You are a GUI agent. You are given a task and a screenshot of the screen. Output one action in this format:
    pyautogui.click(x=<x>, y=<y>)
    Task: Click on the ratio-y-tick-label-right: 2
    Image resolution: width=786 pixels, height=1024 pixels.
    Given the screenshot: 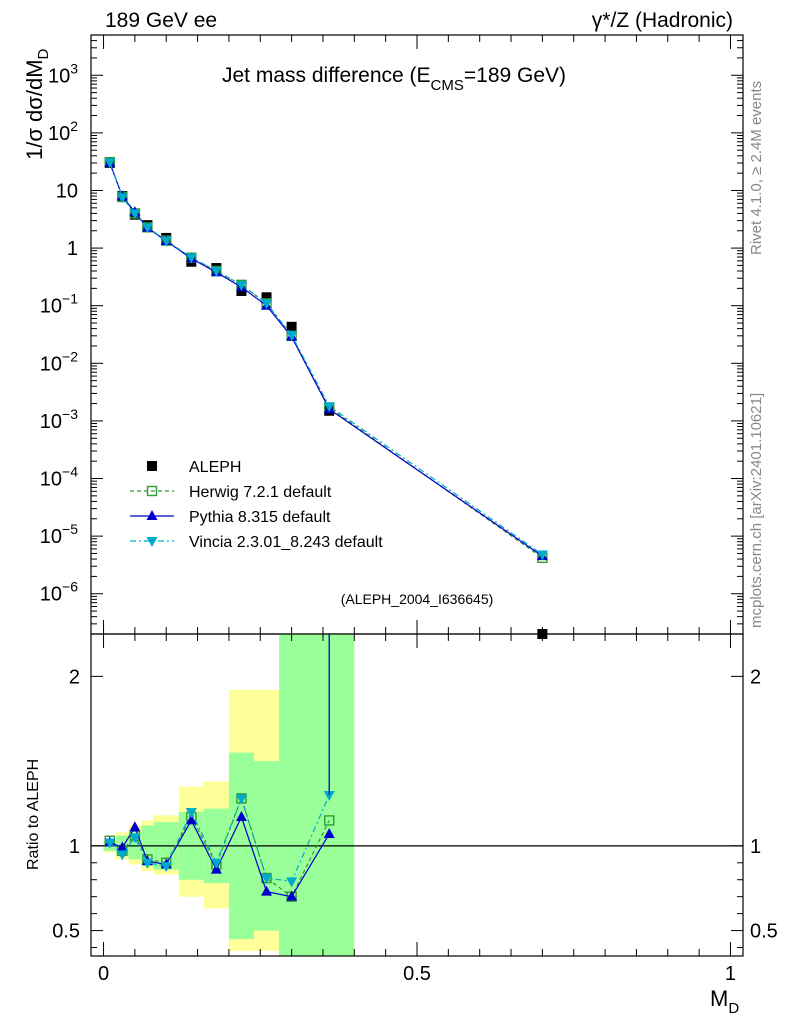 What is the action you would take?
    pyautogui.click(x=755, y=677)
    